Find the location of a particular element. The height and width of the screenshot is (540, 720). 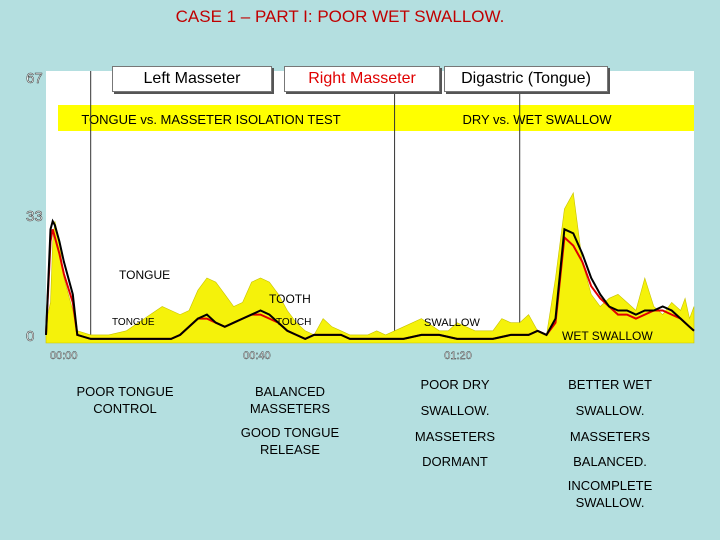

caption-poor-tongue-control: POOR TONGUE CONTROL is located at coordinates (125, 400).